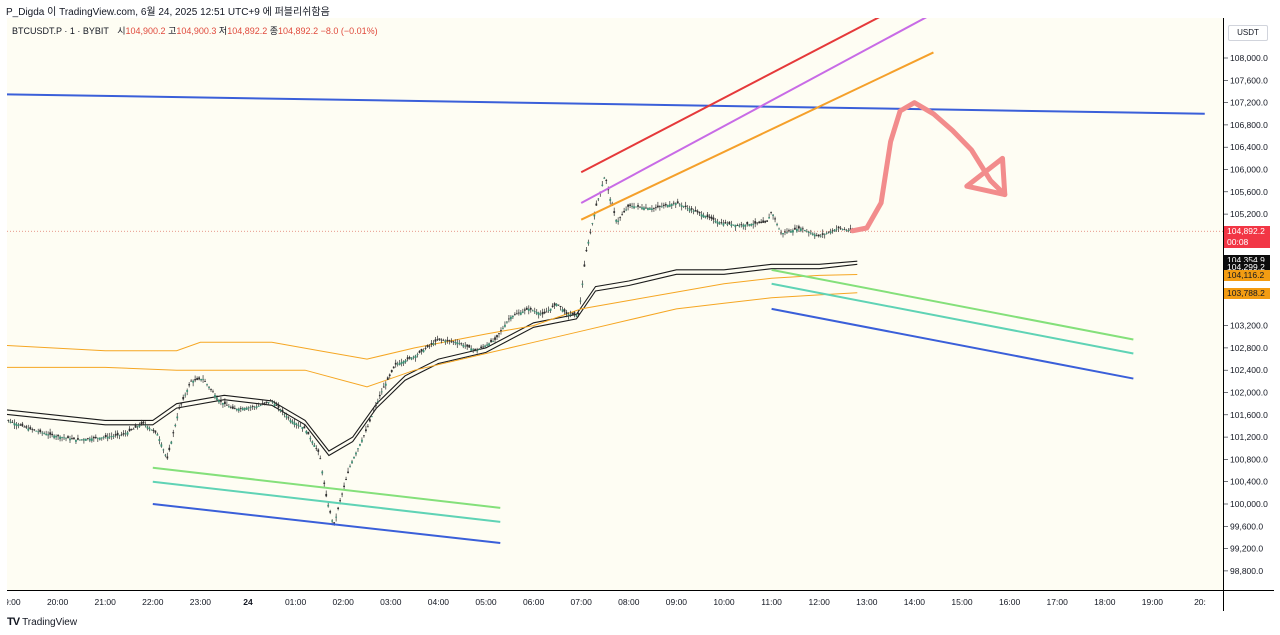  What do you see at coordinates (820, 602) in the screenshot?
I see `time-tick-label: 12:00` at bounding box center [820, 602].